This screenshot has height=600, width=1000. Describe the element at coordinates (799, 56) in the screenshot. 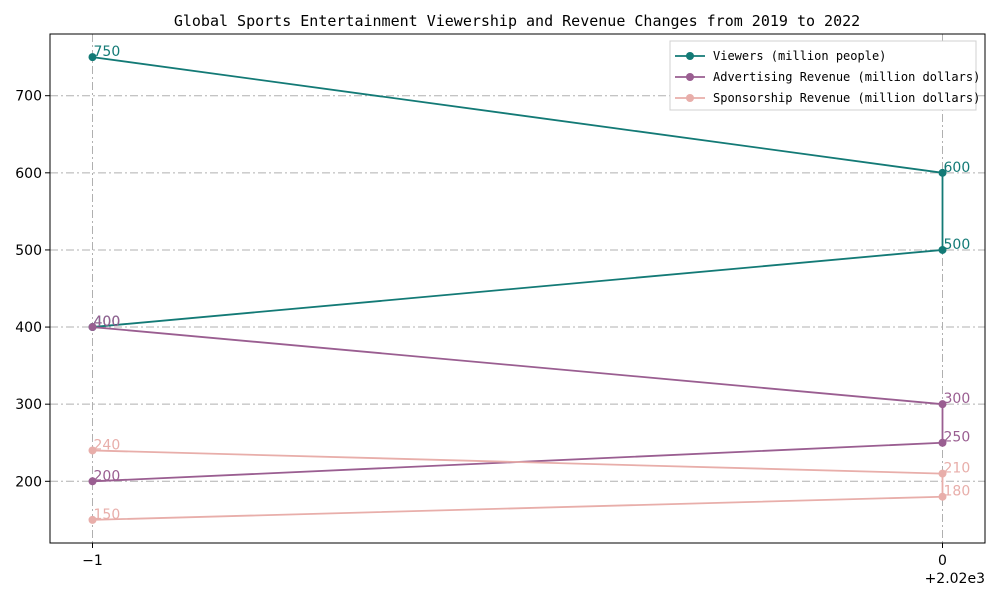

I see `legend-label: Viewers (million people)` at that location.